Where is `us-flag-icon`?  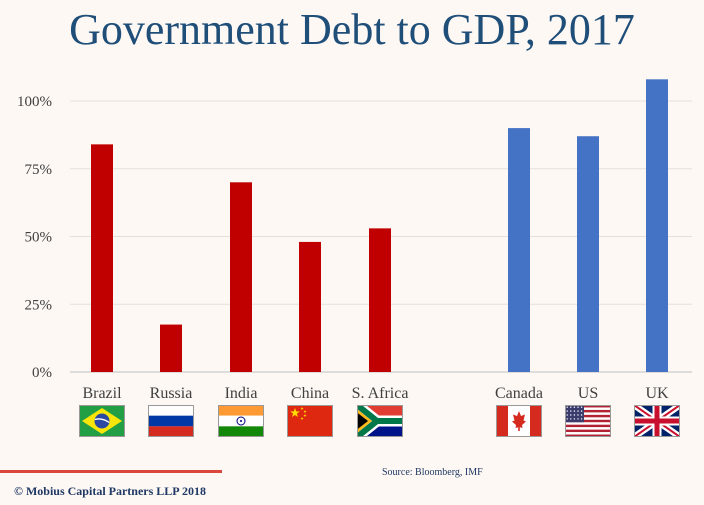
us-flag-icon is located at coordinates (588, 421).